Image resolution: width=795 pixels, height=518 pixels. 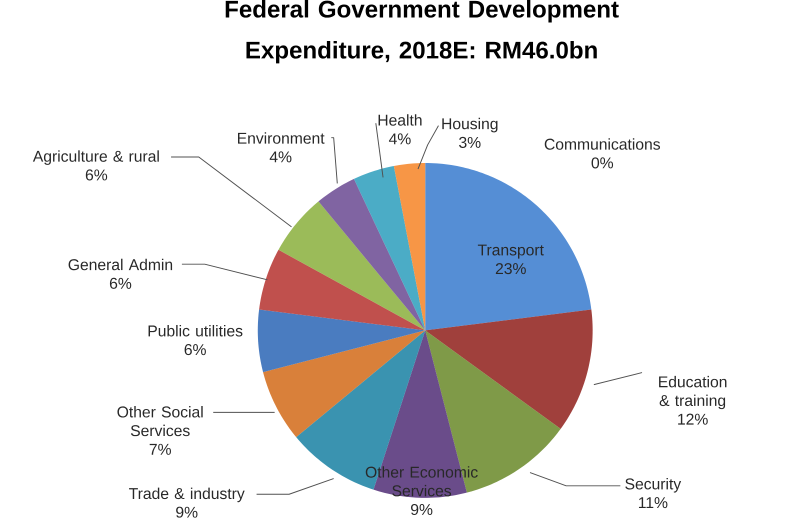 What do you see at coordinates (422, 32) in the screenshot?
I see `chart-title: Federal Government Development Expenditure, 2018E: RM46.0bn` at bounding box center [422, 32].